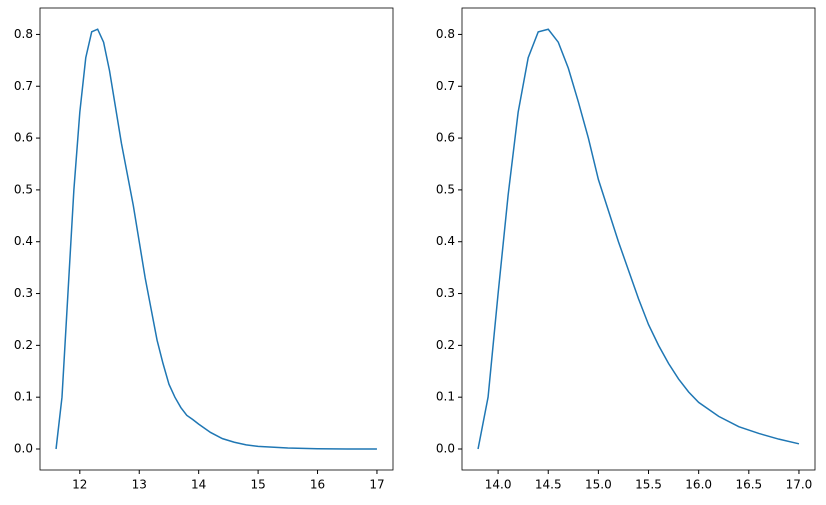 This screenshot has height=505, width=826. Describe the element at coordinates (648, 485) in the screenshot. I see `x-tick-label: 15.5` at that location.